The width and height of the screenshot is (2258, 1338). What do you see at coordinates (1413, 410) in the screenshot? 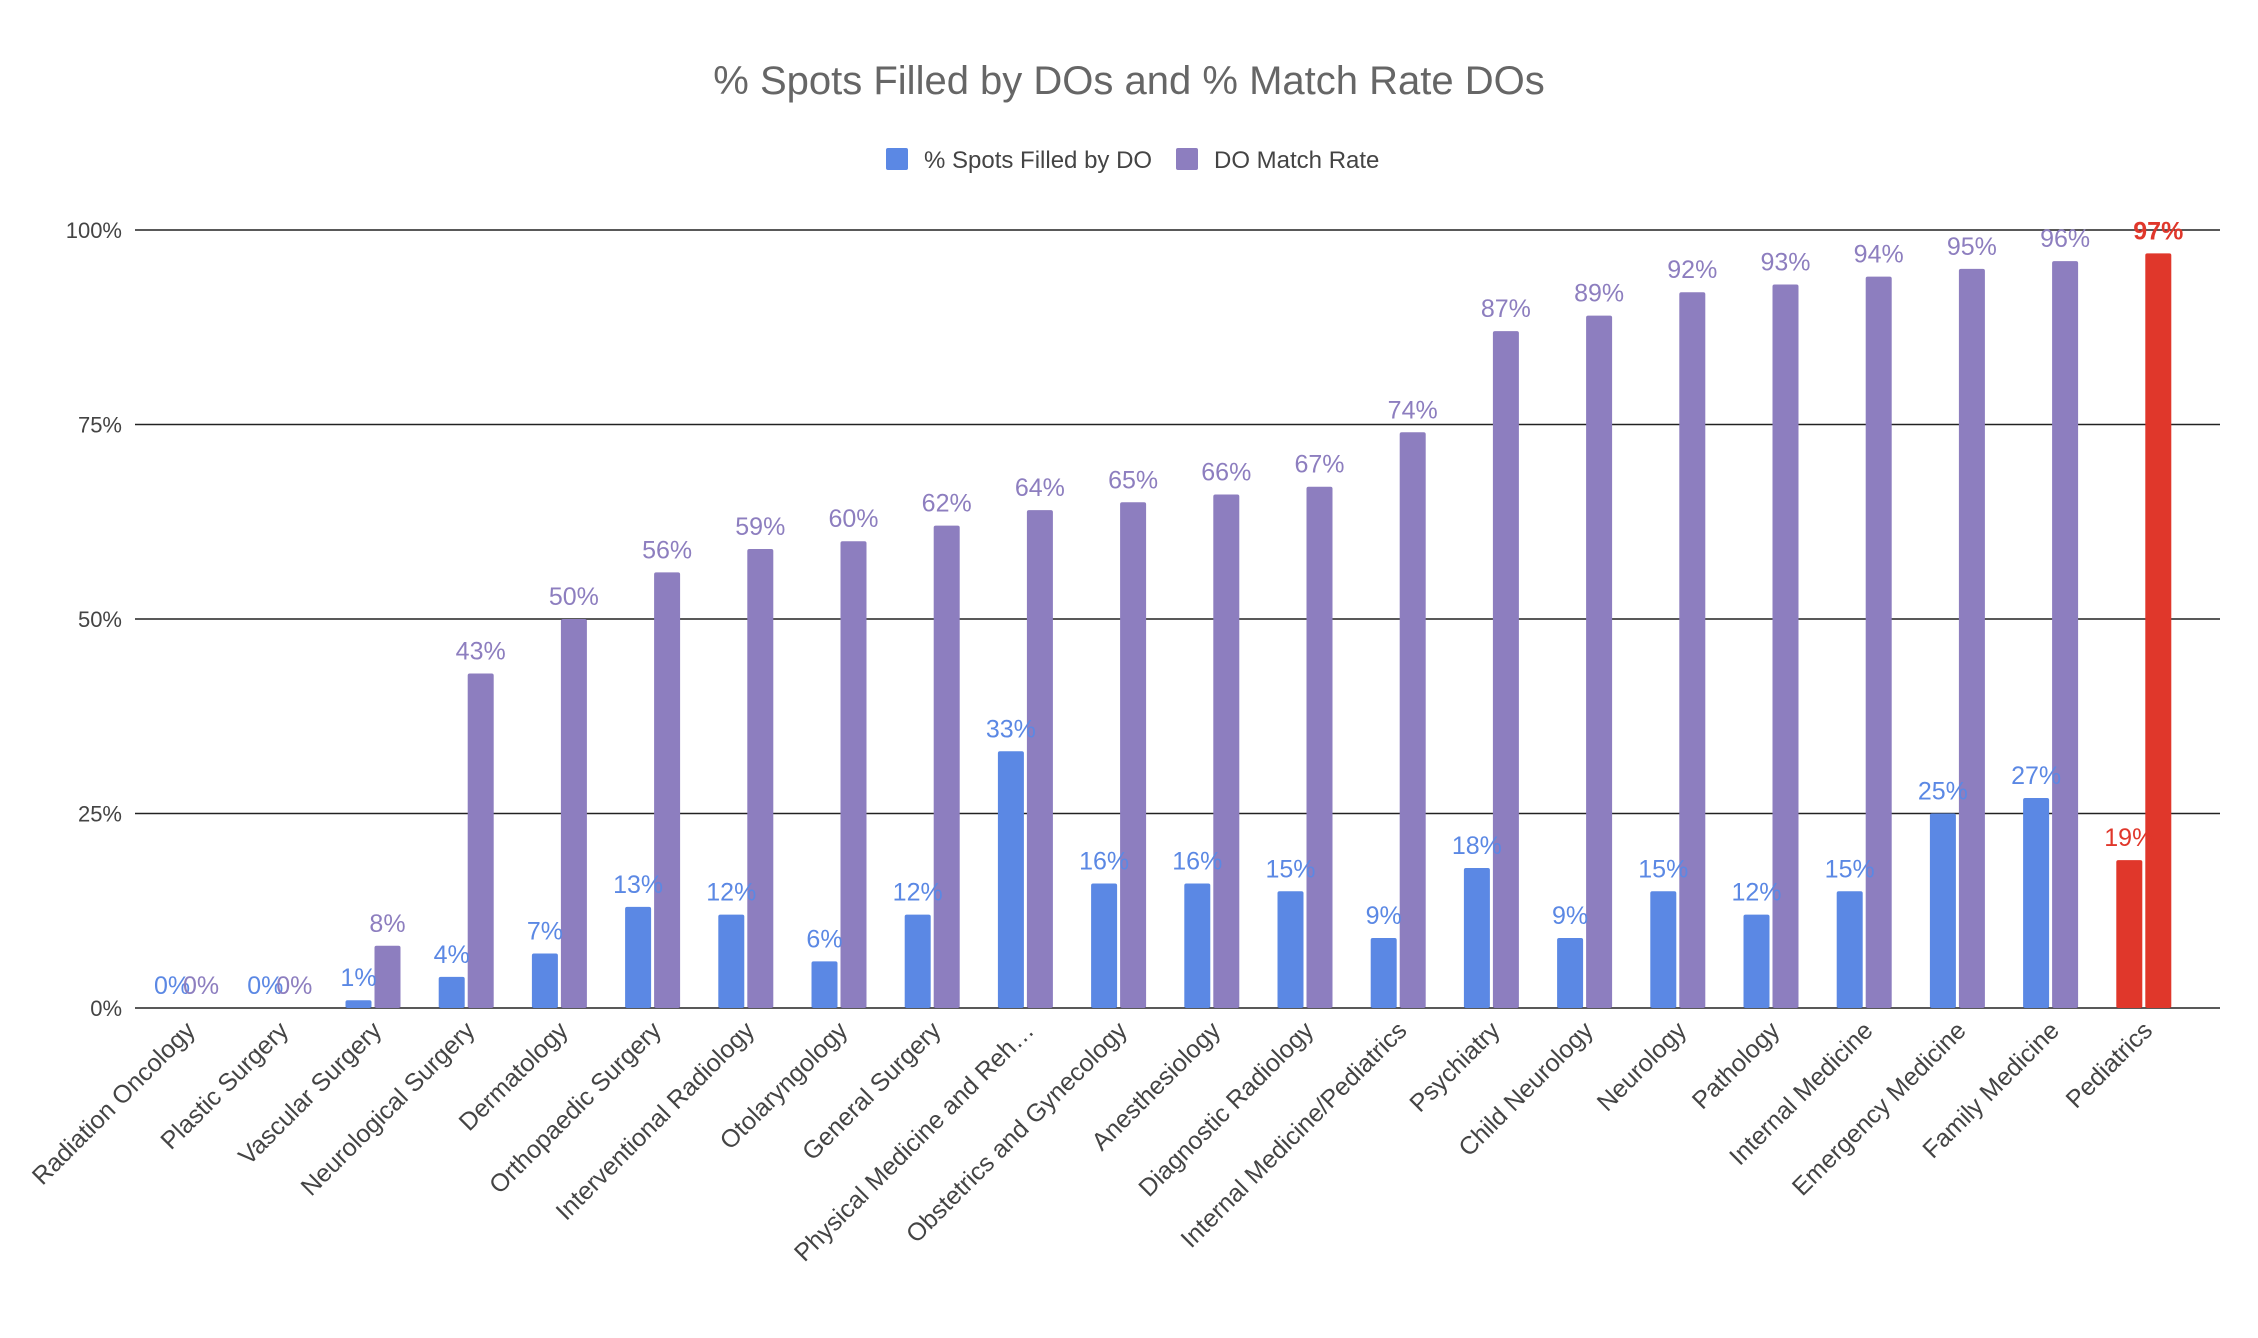
I see `data-label-do-match-rate-internal-medicine-pediatrics: 74%` at bounding box center [1413, 410].